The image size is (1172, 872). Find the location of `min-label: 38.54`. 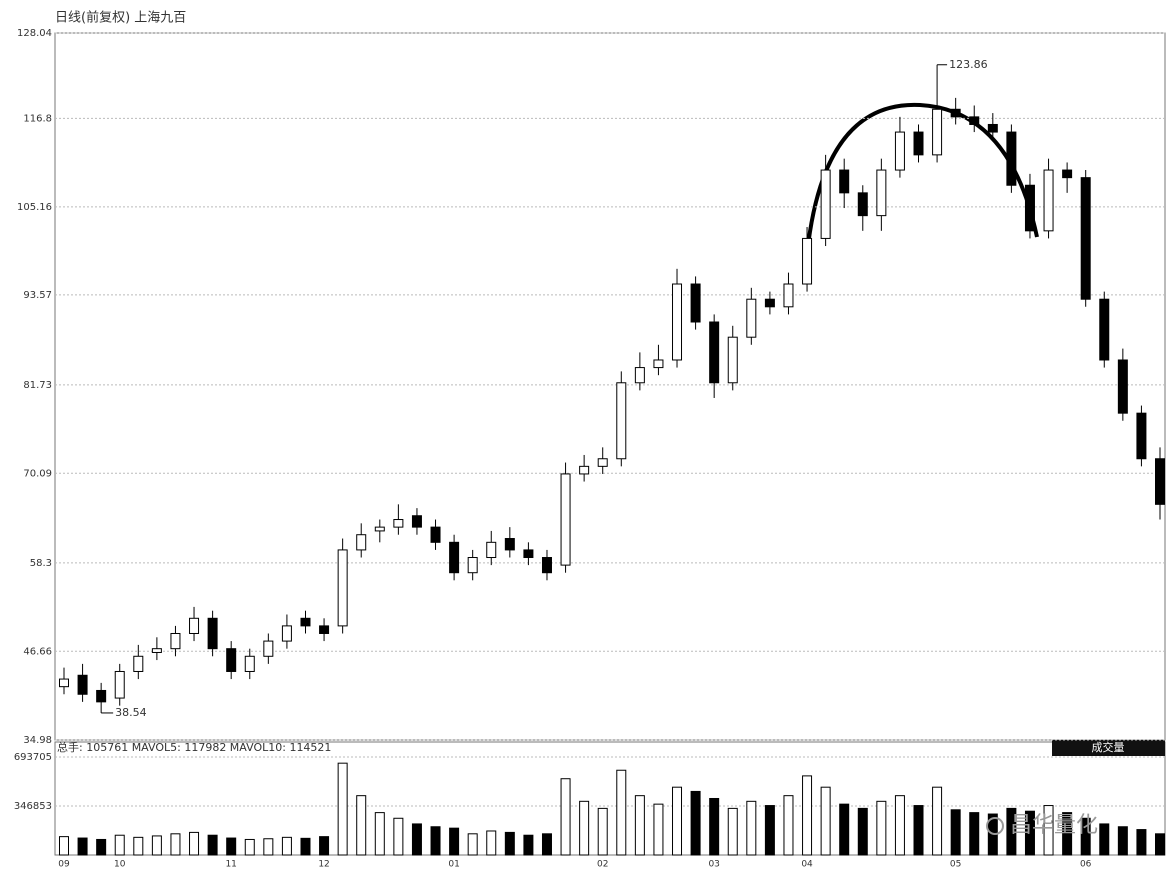

min-label: 38.54 is located at coordinates (131, 712).